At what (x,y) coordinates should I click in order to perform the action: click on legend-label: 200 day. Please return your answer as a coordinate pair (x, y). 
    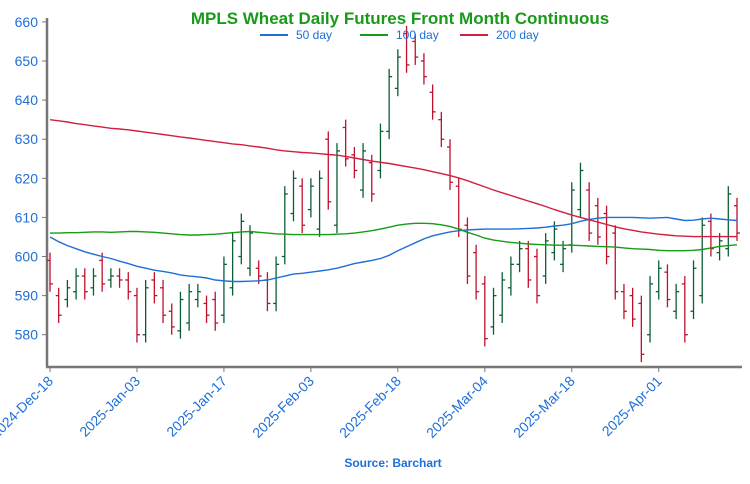
    Looking at the image, I should click on (517, 35).